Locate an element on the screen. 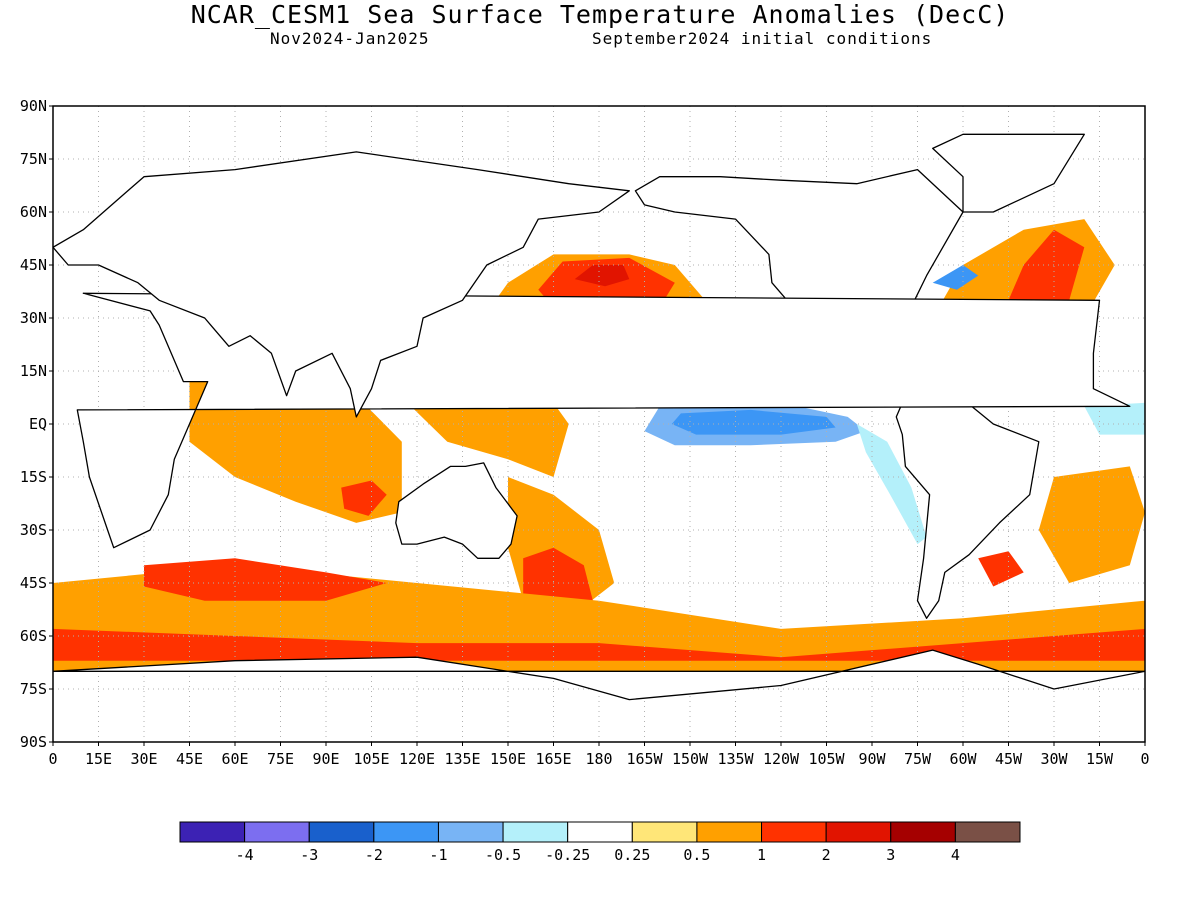  eurasia-coast is located at coordinates (341, 284).